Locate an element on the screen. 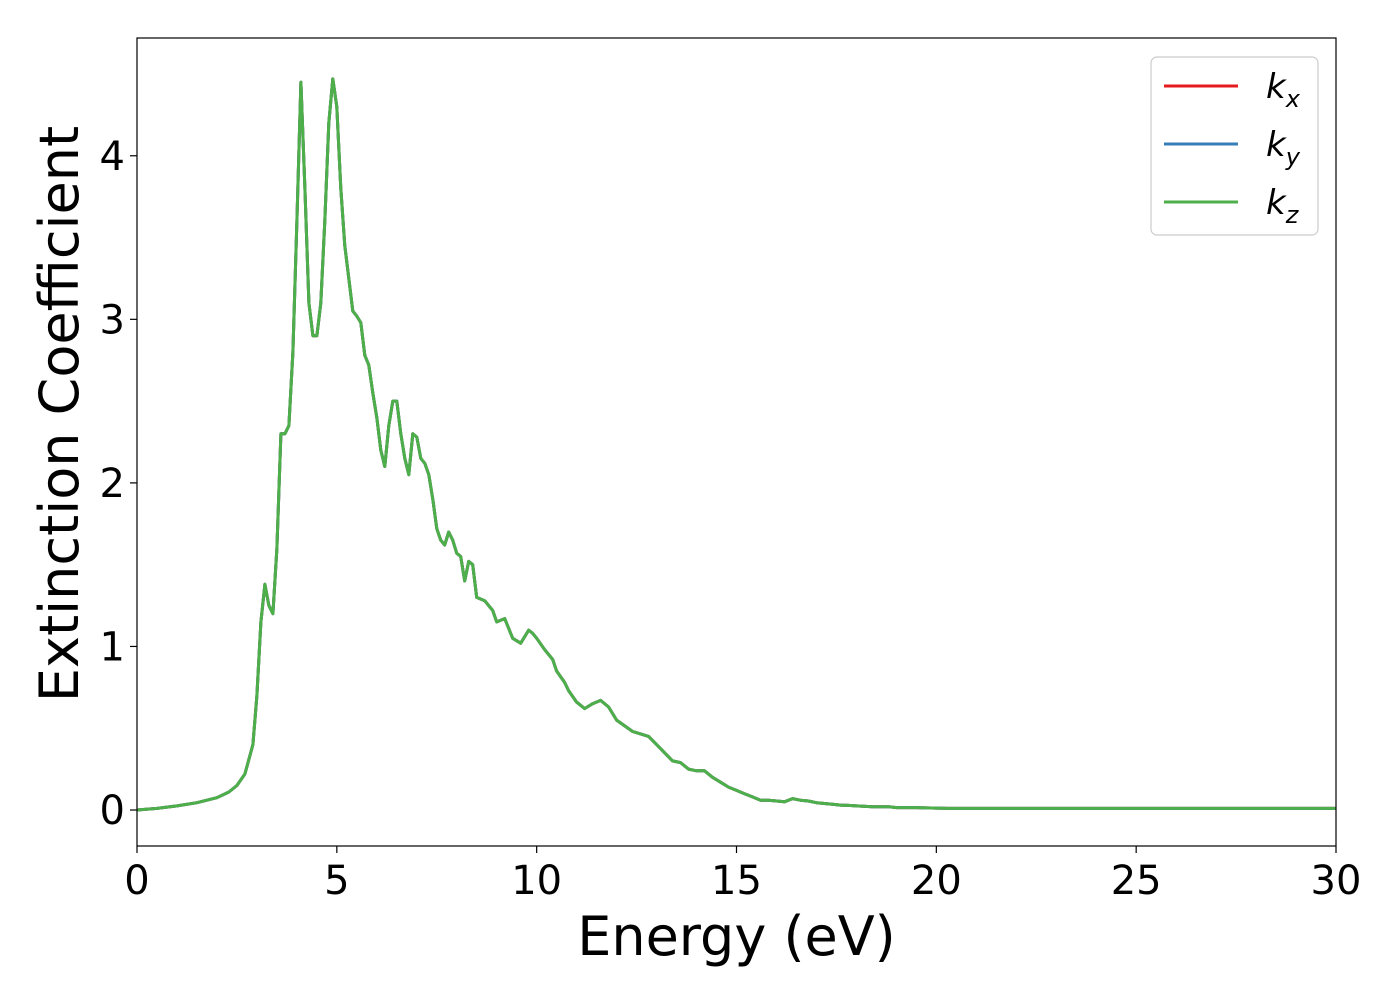 This screenshot has width=1400, height=1000. x-axis-label: Energy (eV) is located at coordinates (736, 936).